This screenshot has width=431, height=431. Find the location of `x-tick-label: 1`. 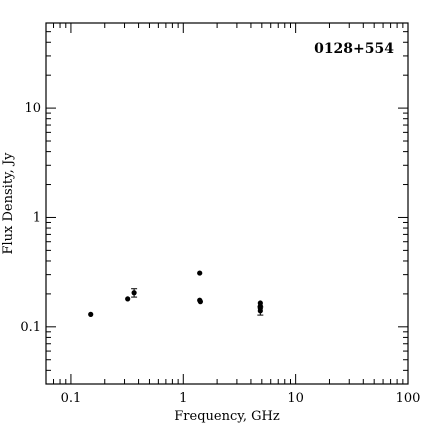

x-tick-label: 1 is located at coordinates (183, 398).